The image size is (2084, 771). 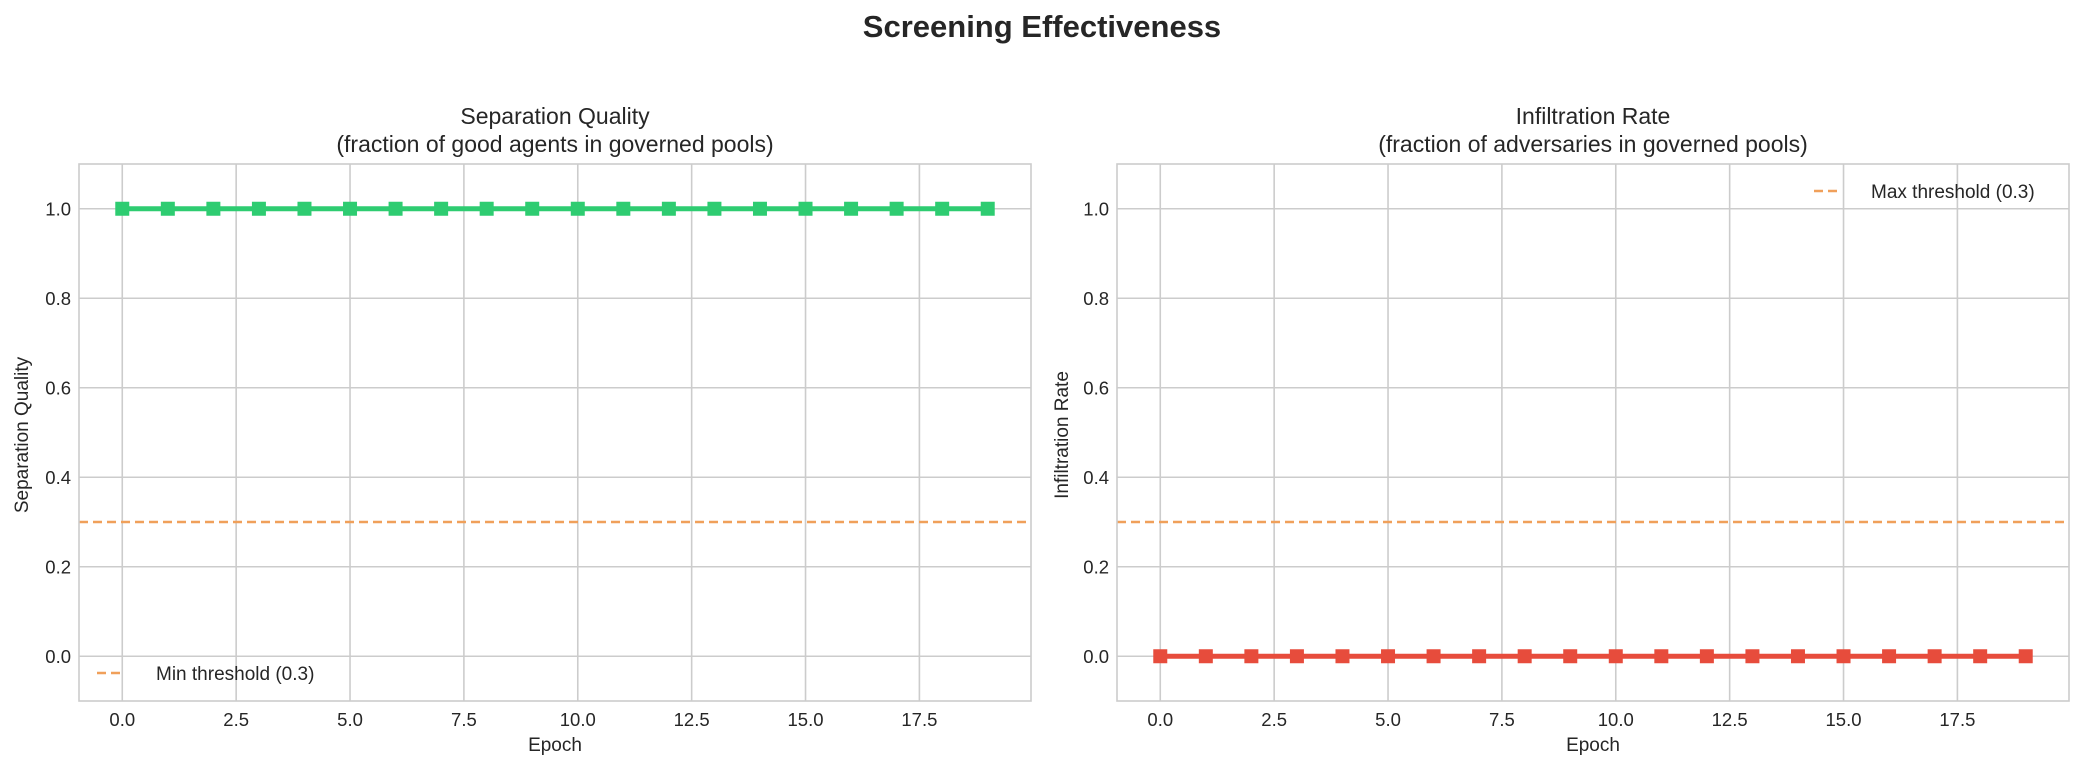 What do you see at coordinates (1062, 435) in the screenshot?
I see `y-axis-label: Infiltration Rate` at bounding box center [1062, 435].